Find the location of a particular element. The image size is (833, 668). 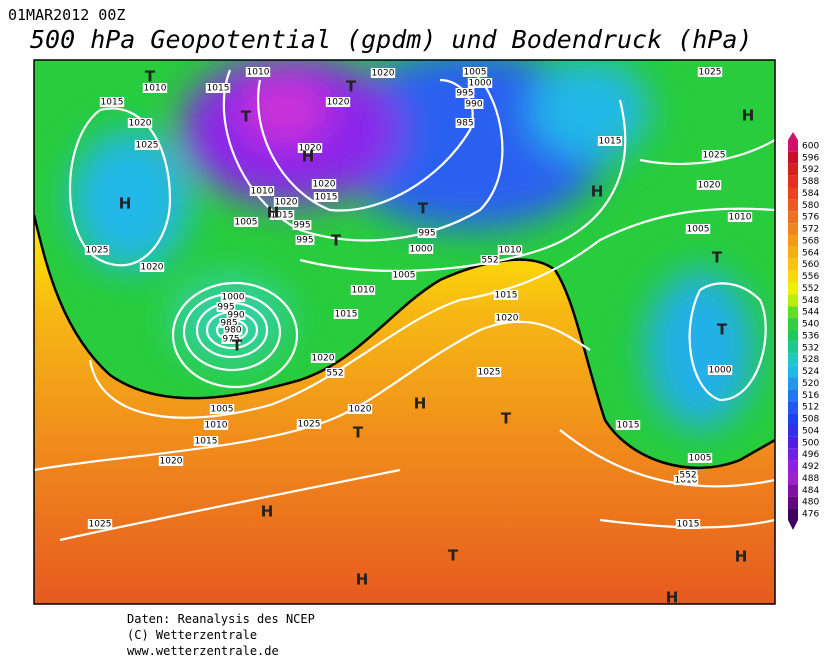

isobar-label: 995 is located at coordinates (304, 241).